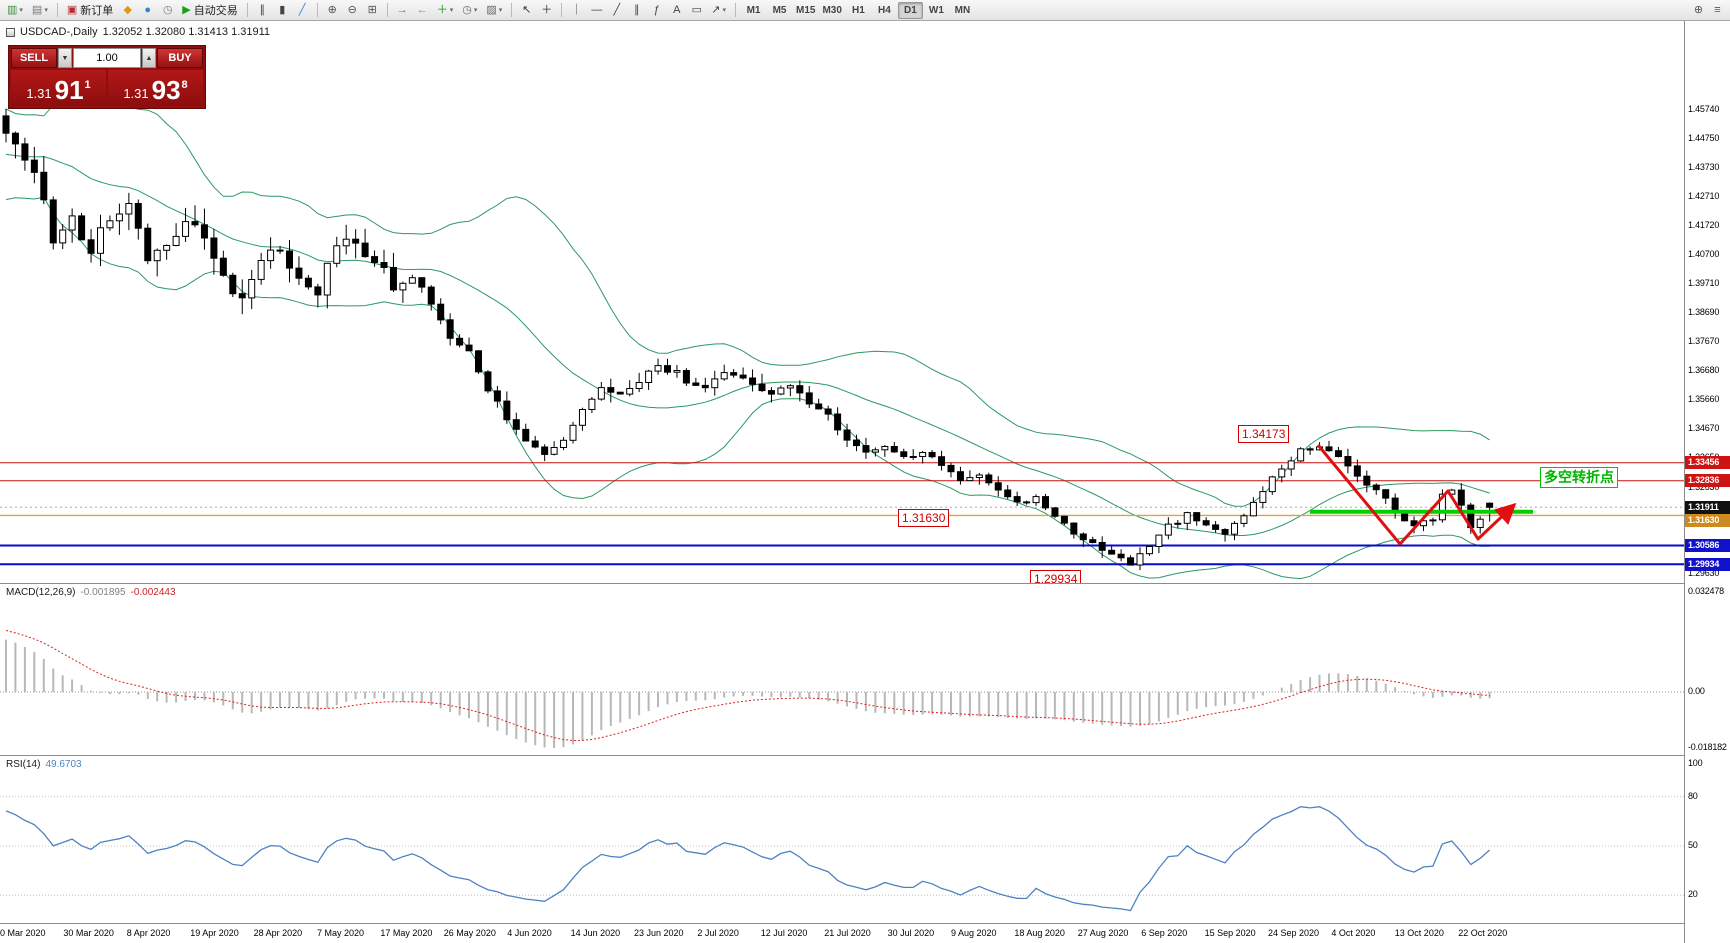 This screenshot has width=1730, height=943. I want to click on fibonacci-tool: ƒ, so click(656, 10).